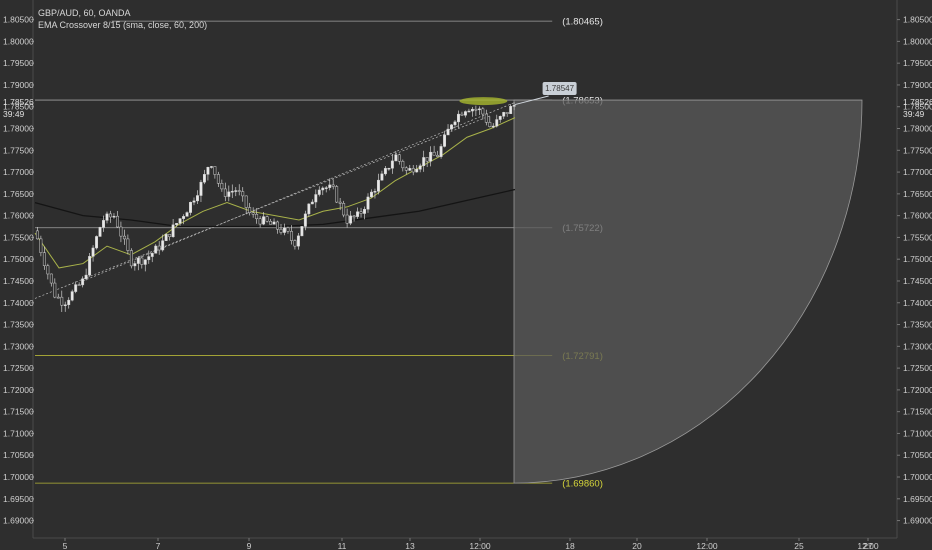  Describe the element at coordinates (65, 545) in the screenshot. I see `x-tick-label: 5` at that location.